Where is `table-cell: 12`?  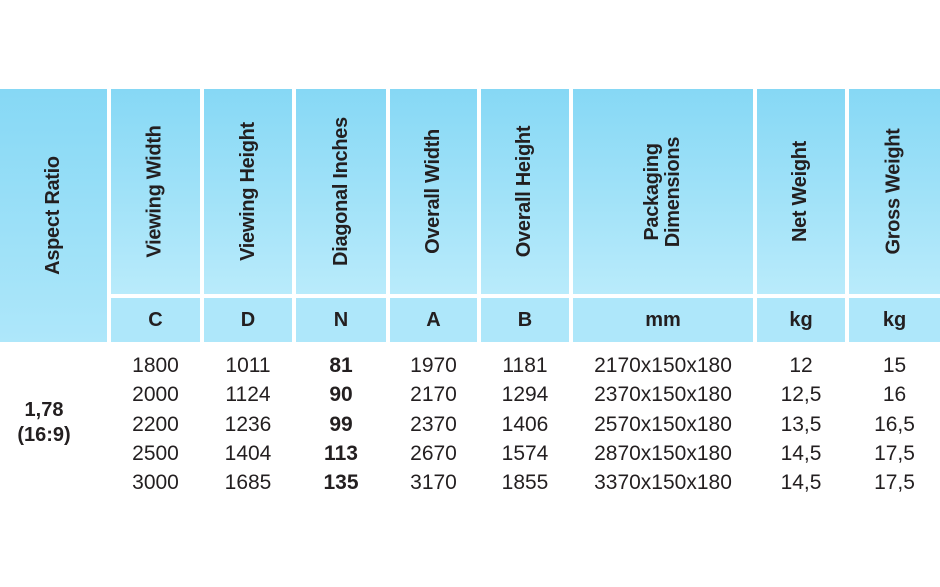
table-cell: 12 is located at coordinates (801, 365).